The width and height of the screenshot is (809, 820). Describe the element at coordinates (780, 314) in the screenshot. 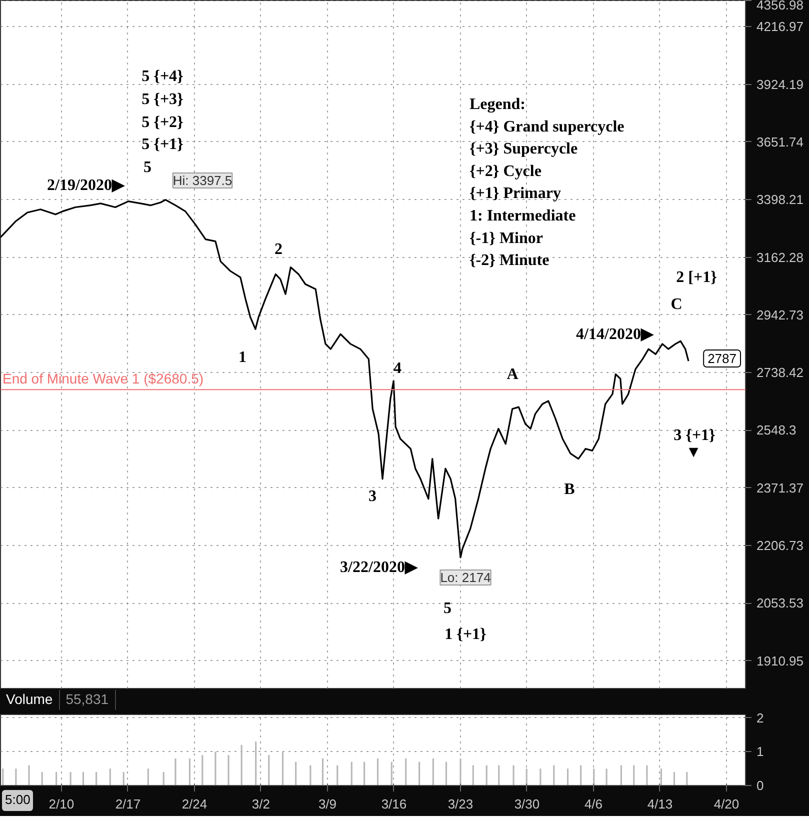

I see `y-tick-label: 2942.73` at that location.